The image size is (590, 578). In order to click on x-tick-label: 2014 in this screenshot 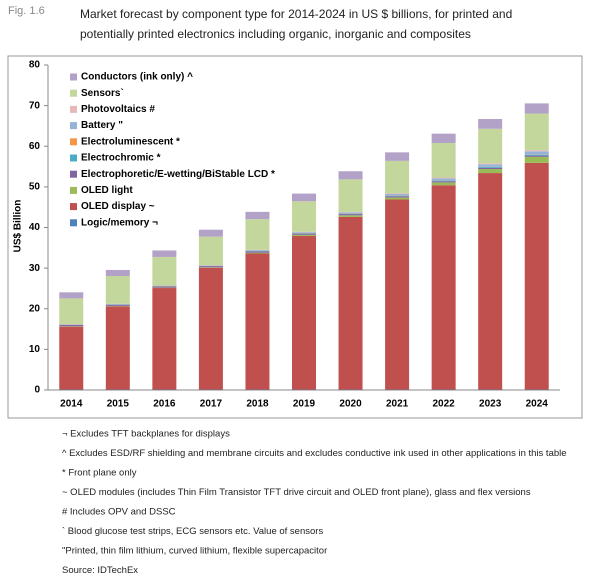, I will do `click(71, 404)`.